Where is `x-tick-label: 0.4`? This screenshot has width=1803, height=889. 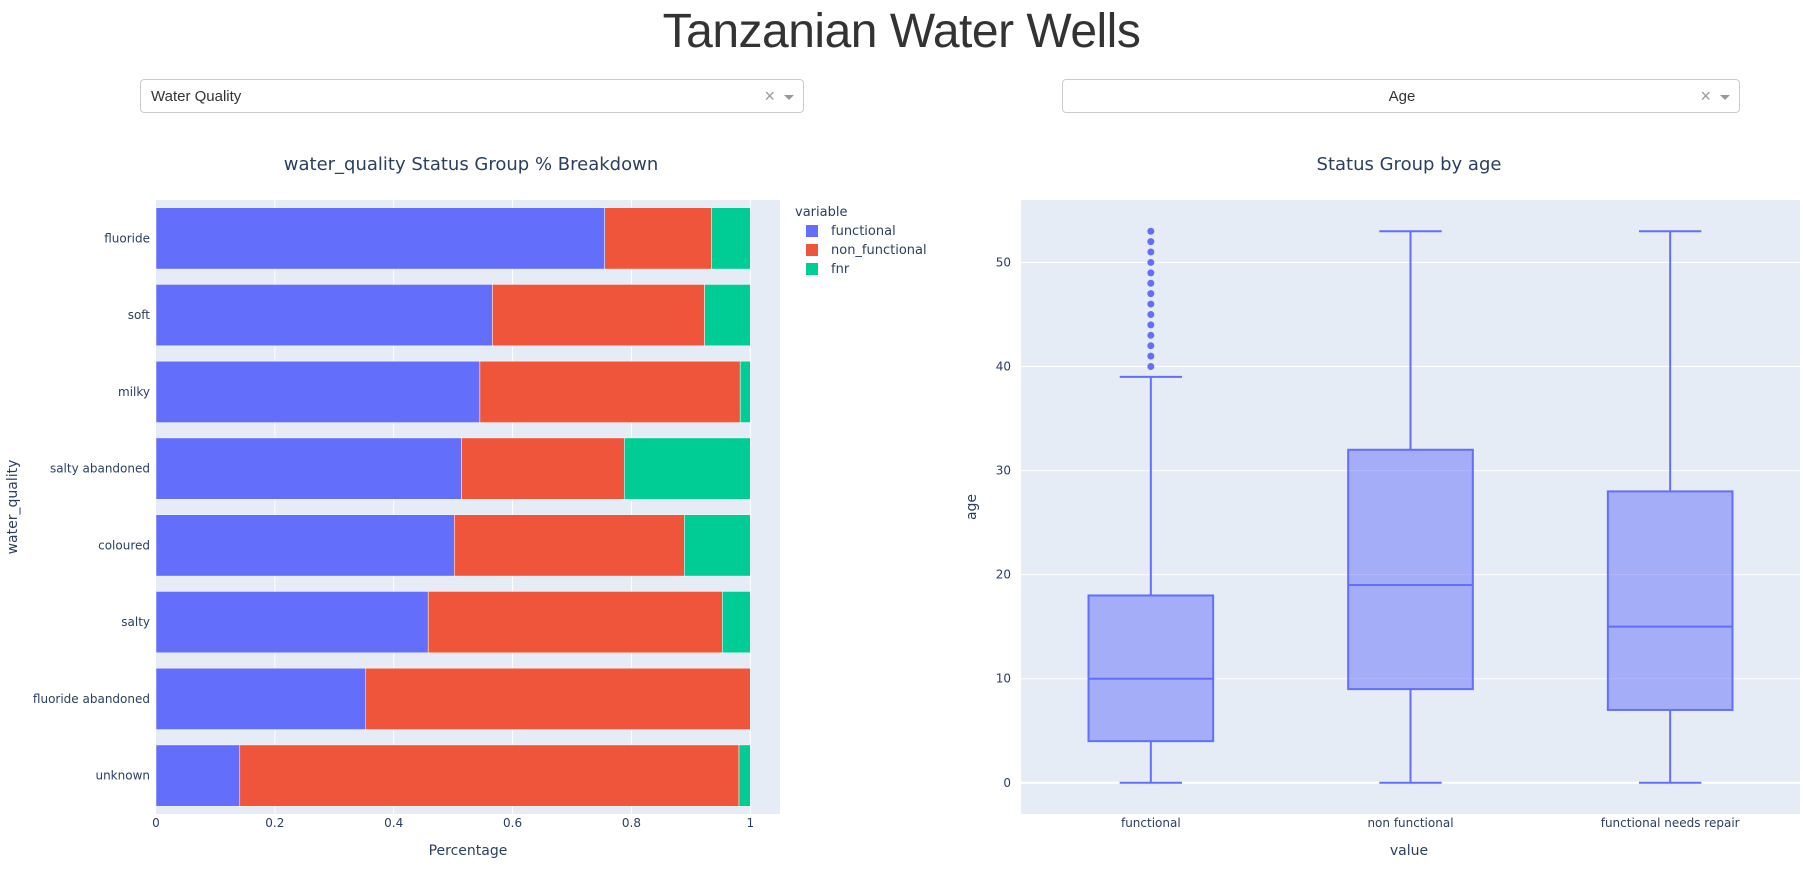
x-tick-label: 0.4 is located at coordinates (393, 823).